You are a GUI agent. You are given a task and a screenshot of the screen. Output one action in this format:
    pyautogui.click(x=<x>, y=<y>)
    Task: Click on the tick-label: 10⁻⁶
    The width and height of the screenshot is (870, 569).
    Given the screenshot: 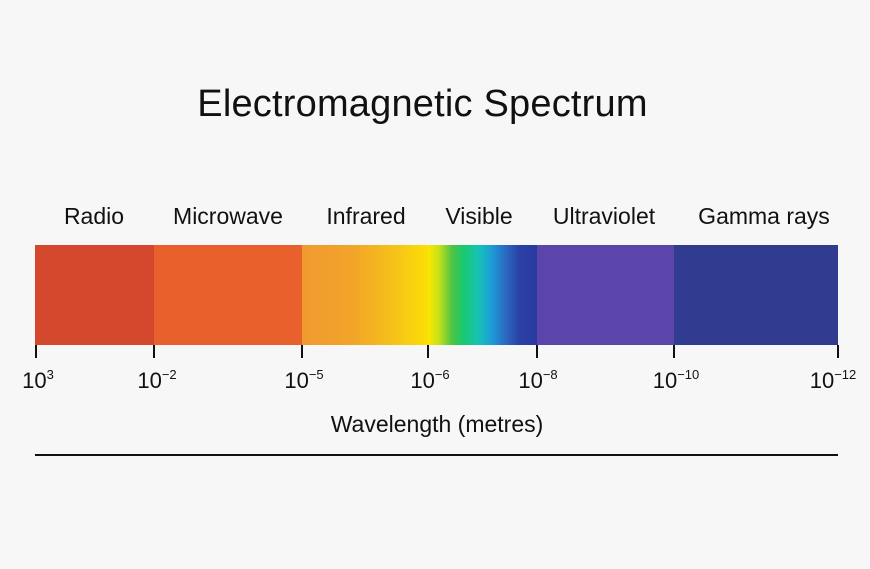 What is the action you would take?
    pyautogui.click(x=430, y=380)
    